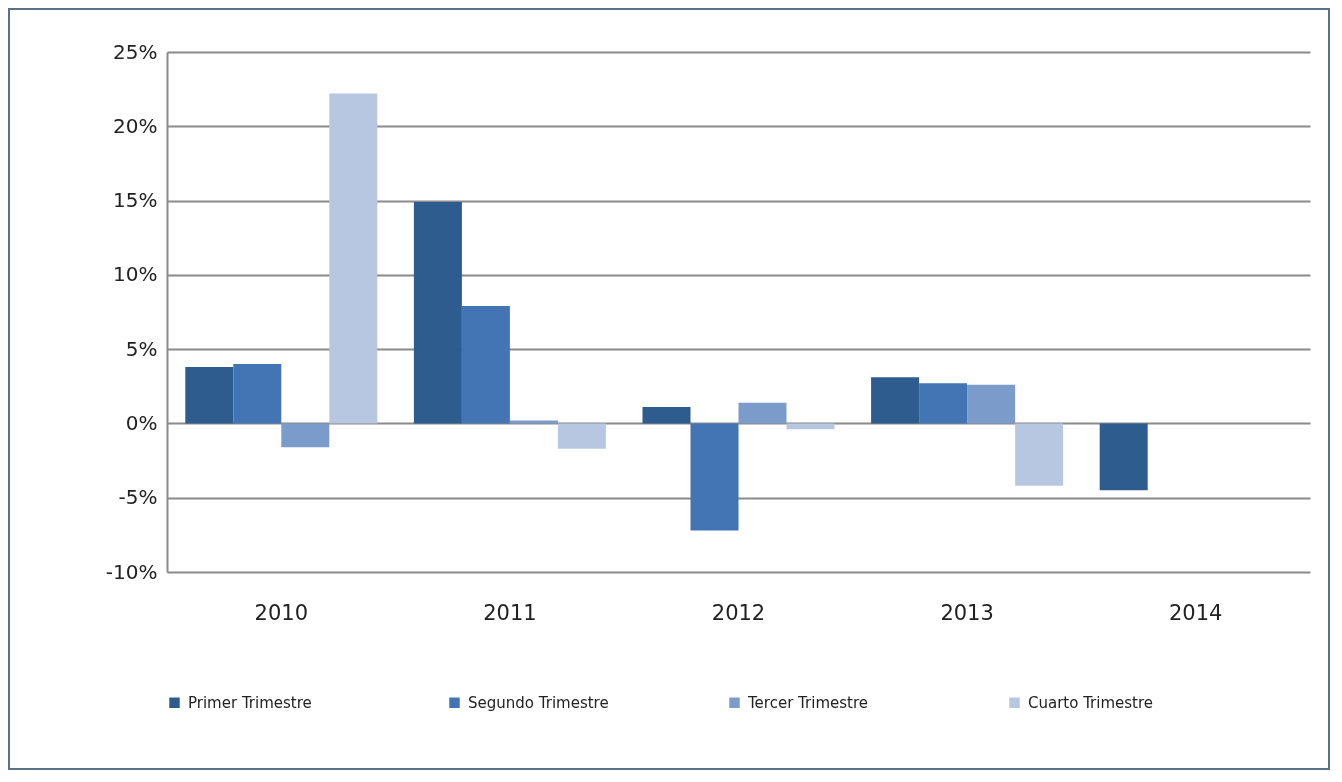  I want to click on legend-label: Tercer Trimestre, so click(807, 702).